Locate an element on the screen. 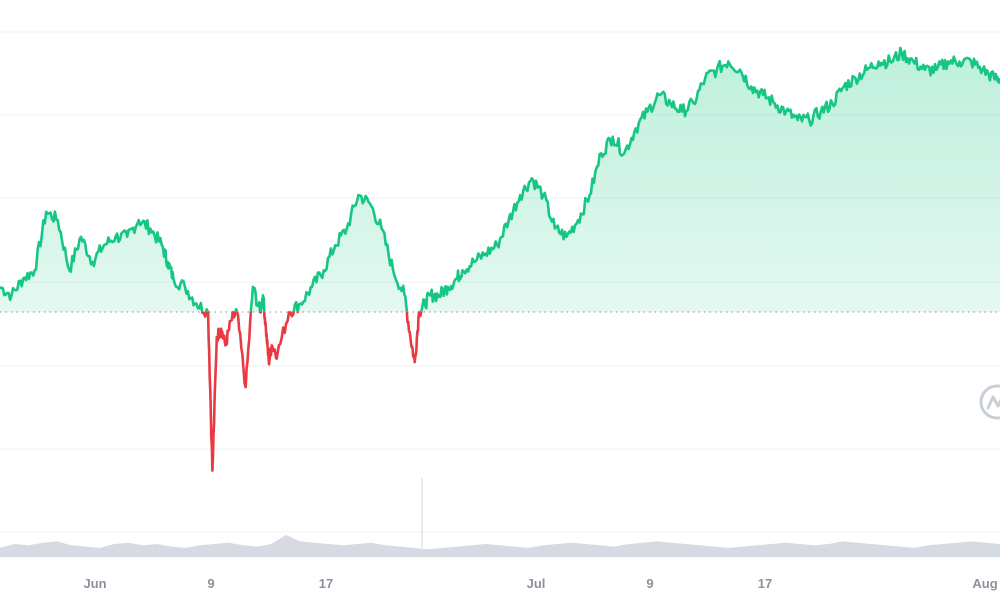  coinmarketcap-logo-icon is located at coordinates (989, 402).